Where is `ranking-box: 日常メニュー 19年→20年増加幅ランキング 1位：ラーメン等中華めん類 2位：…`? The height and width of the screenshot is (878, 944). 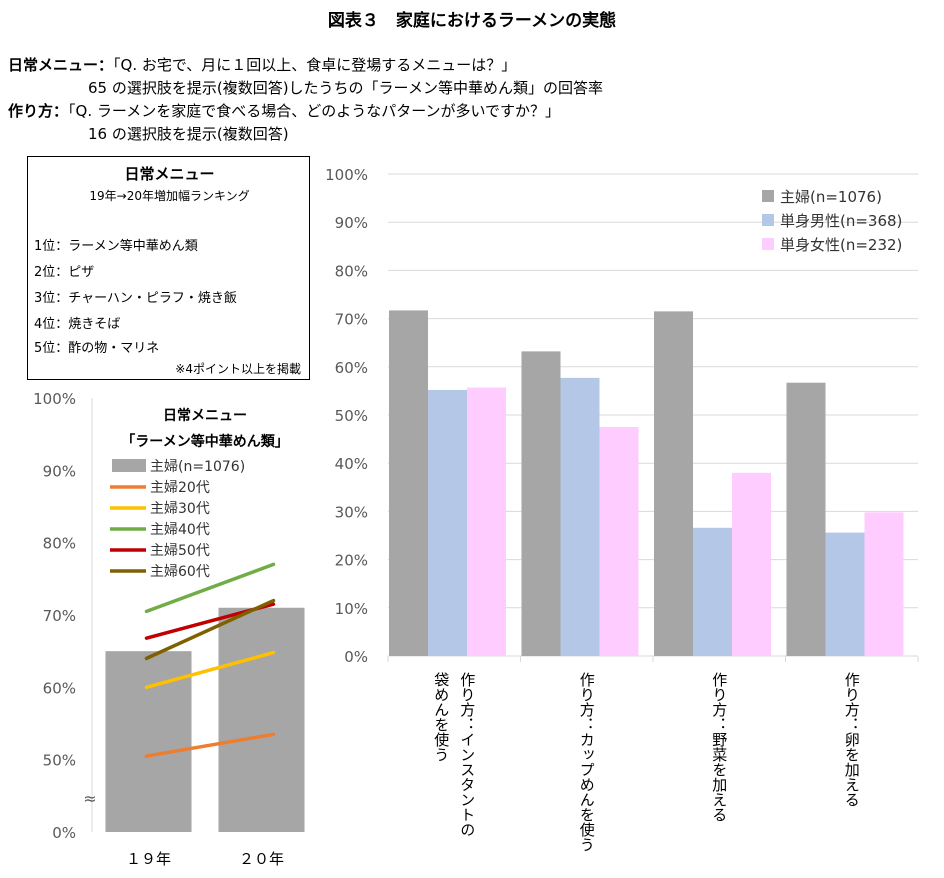 ranking-box: 日常メニュー 19年→20年増加幅ランキング 1位：ラーメン等中華めん類 2位：… is located at coordinates (168, 268).